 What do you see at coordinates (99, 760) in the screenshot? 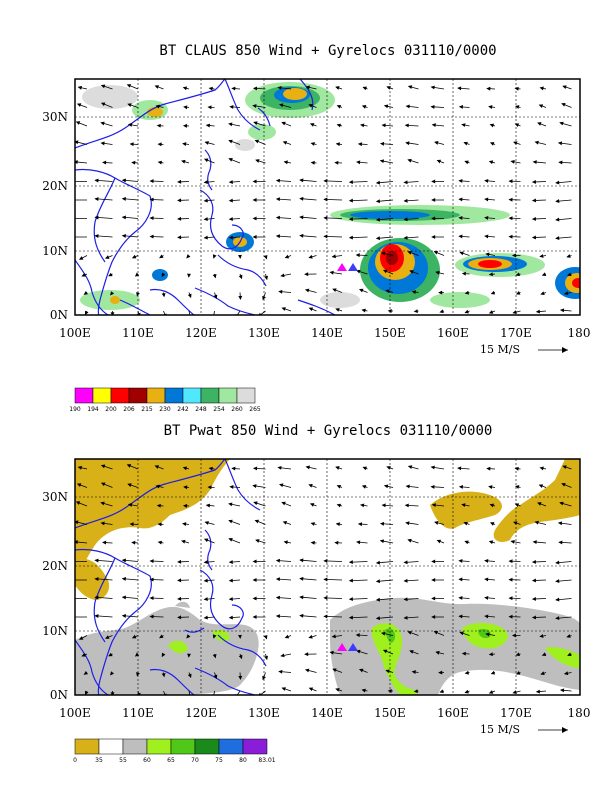
I see `bottom-colorbar-label: 35` at bounding box center [99, 760].